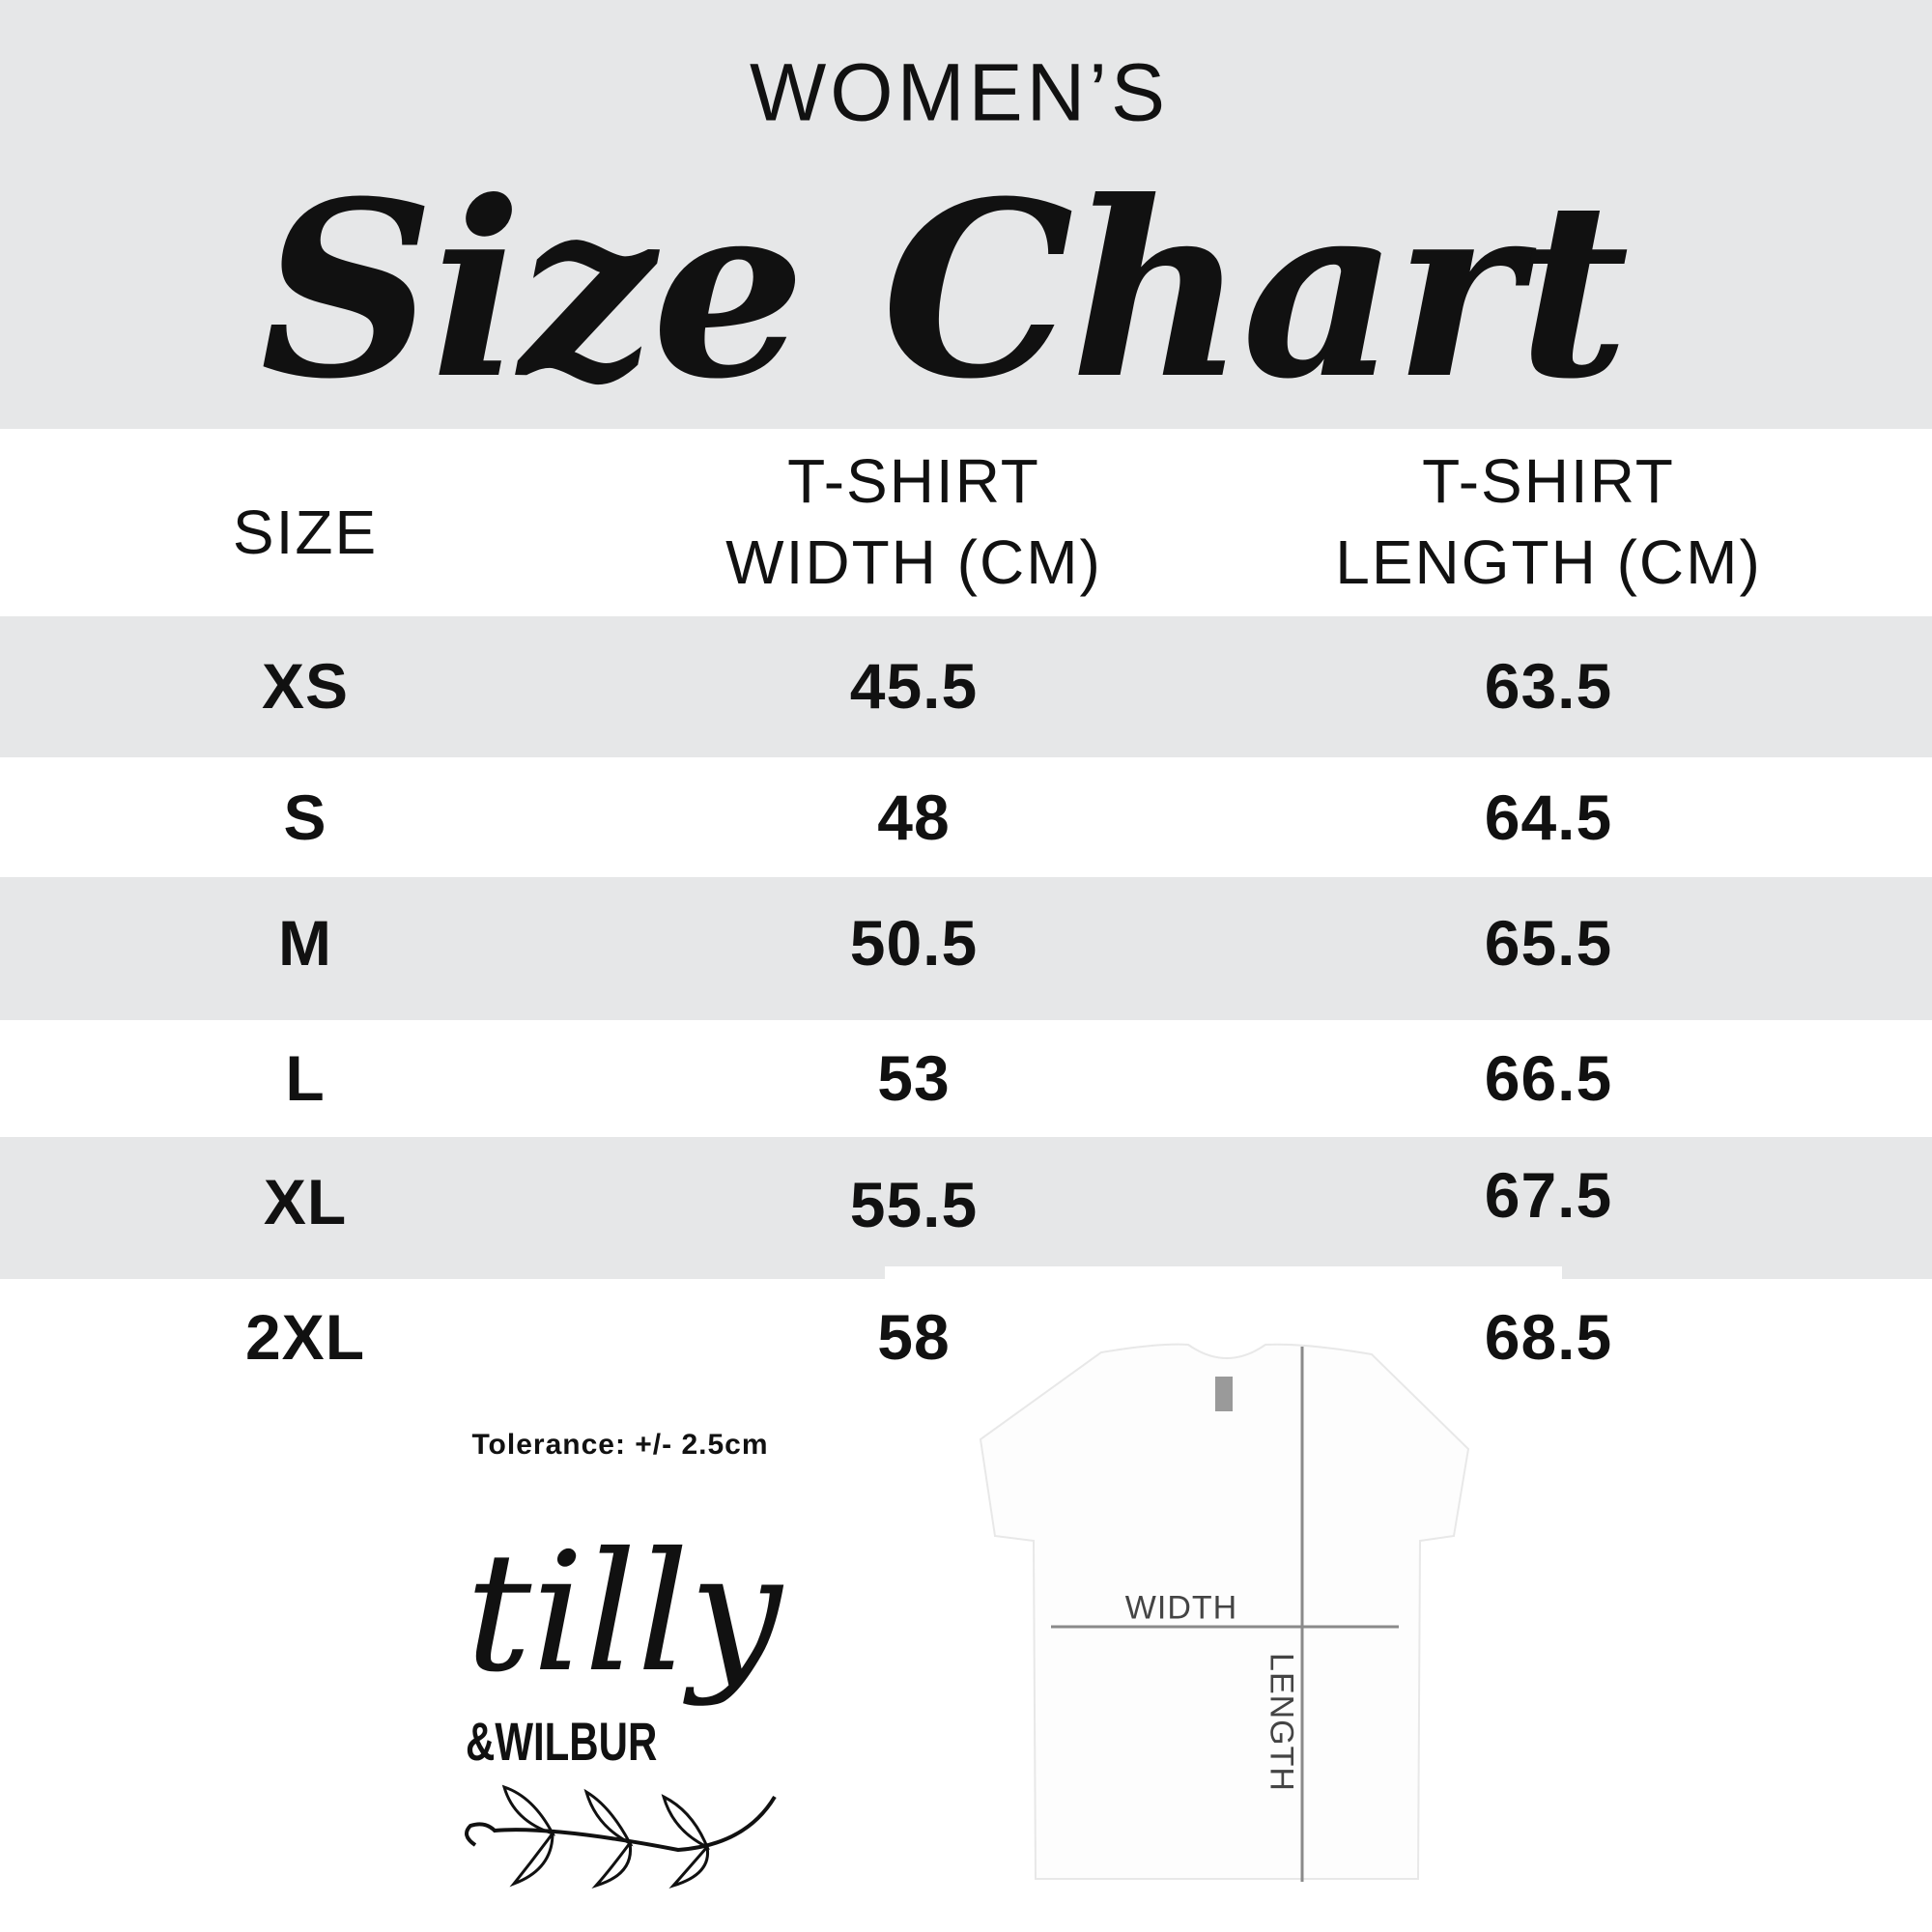  I want to click on cell-size: XL, so click(305, 1201).